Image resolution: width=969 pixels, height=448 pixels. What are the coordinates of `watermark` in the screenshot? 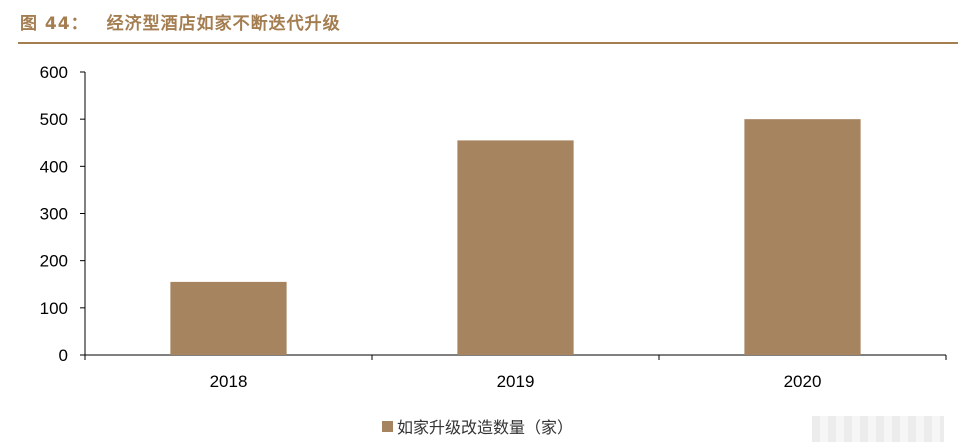 It's located at (878, 429).